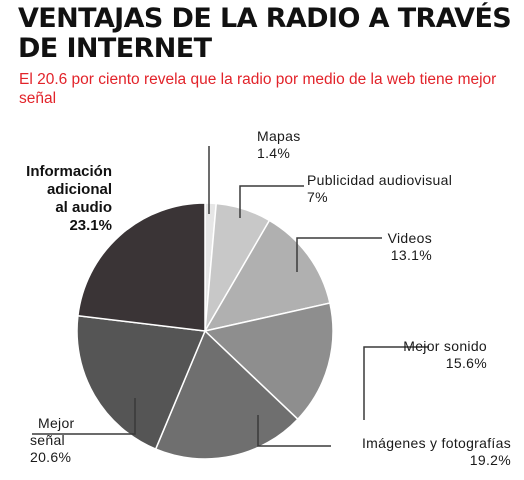 The height and width of the screenshot is (480, 524). What do you see at coordinates (47, 440) in the screenshot?
I see `slice-name-label: señal` at bounding box center [47, 440].